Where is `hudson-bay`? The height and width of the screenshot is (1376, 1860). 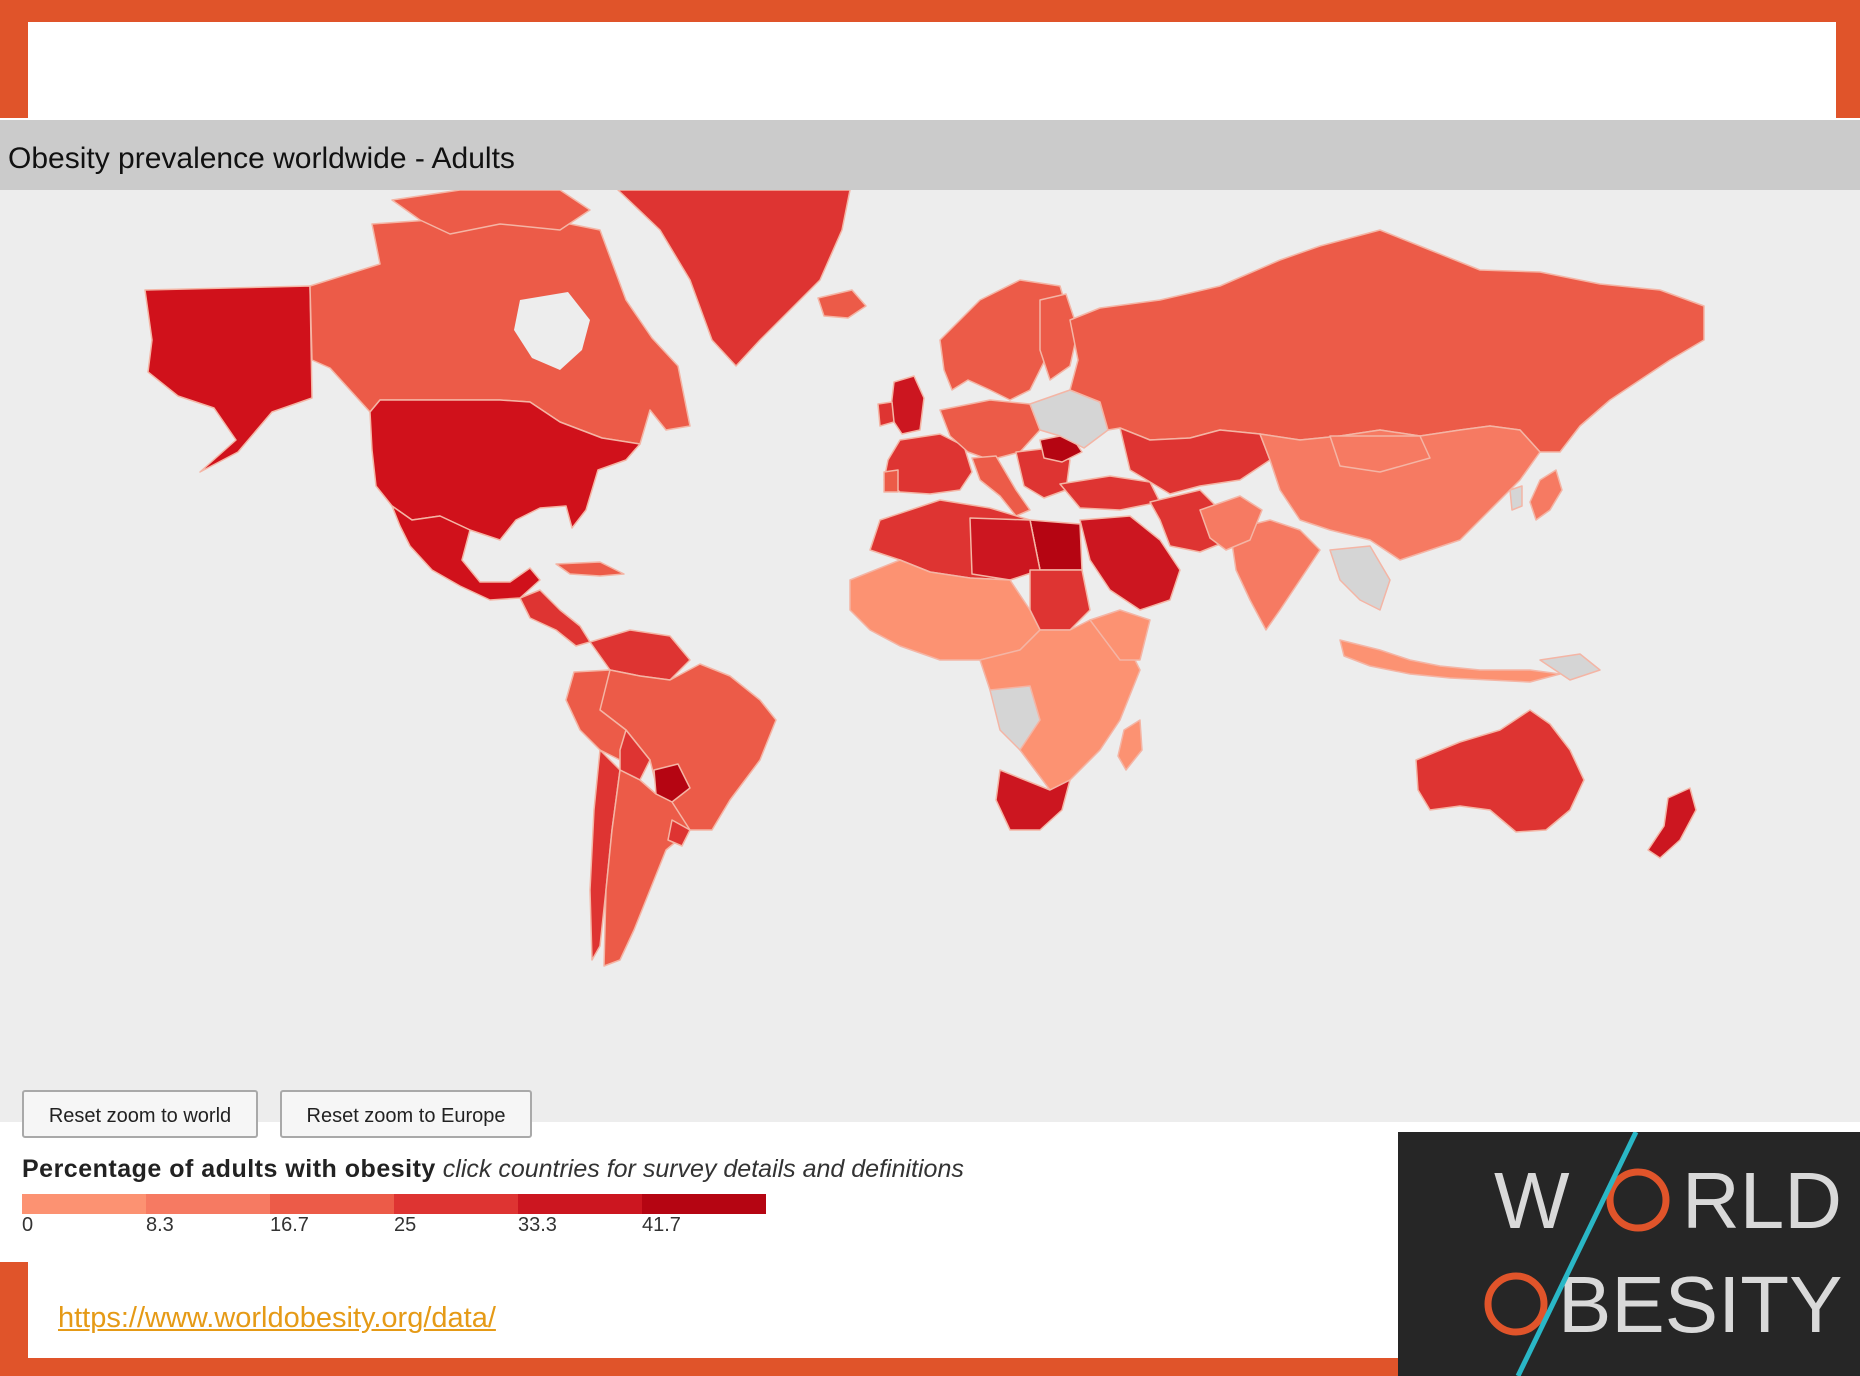
hudson-bay is located at coordinates (552, 331).